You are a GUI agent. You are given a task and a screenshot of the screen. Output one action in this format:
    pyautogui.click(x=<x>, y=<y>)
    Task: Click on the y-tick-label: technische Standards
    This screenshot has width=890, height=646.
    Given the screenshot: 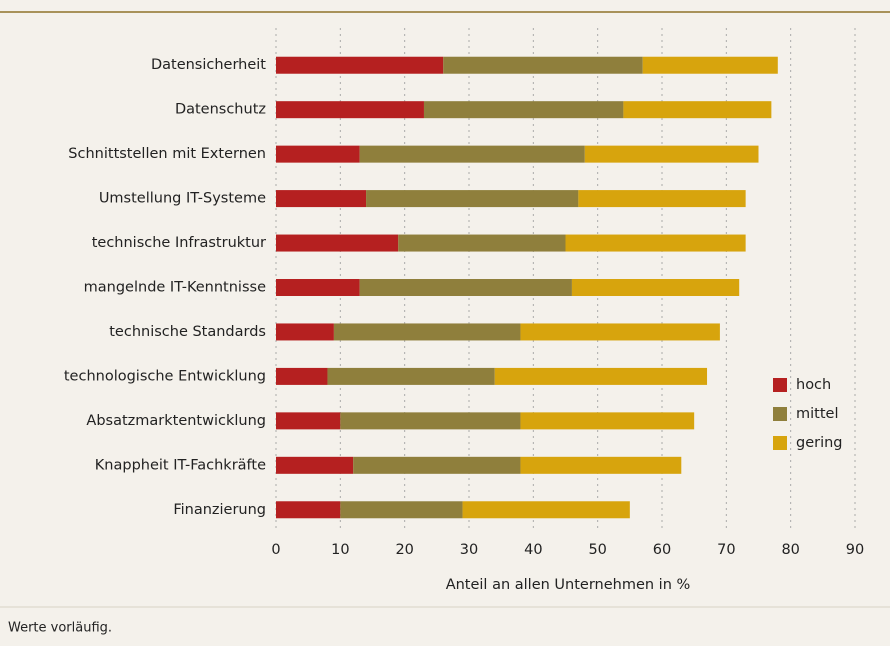 What is the action you would take?
    pyautogui.click(x=187, y=332)
    